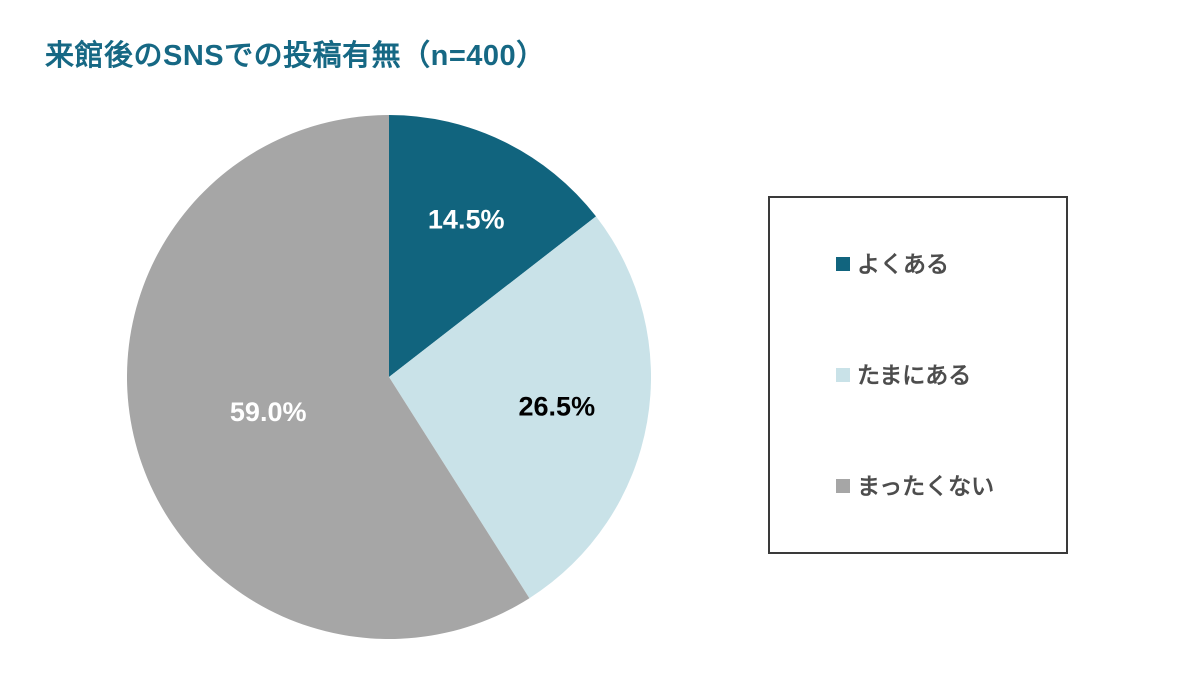 Image resolution: width=1200 pixels, height=673 pixels. Describe the element at coordinates (914, 374) in the screenshot. I see `legend-item-label: たまにある` at that location.